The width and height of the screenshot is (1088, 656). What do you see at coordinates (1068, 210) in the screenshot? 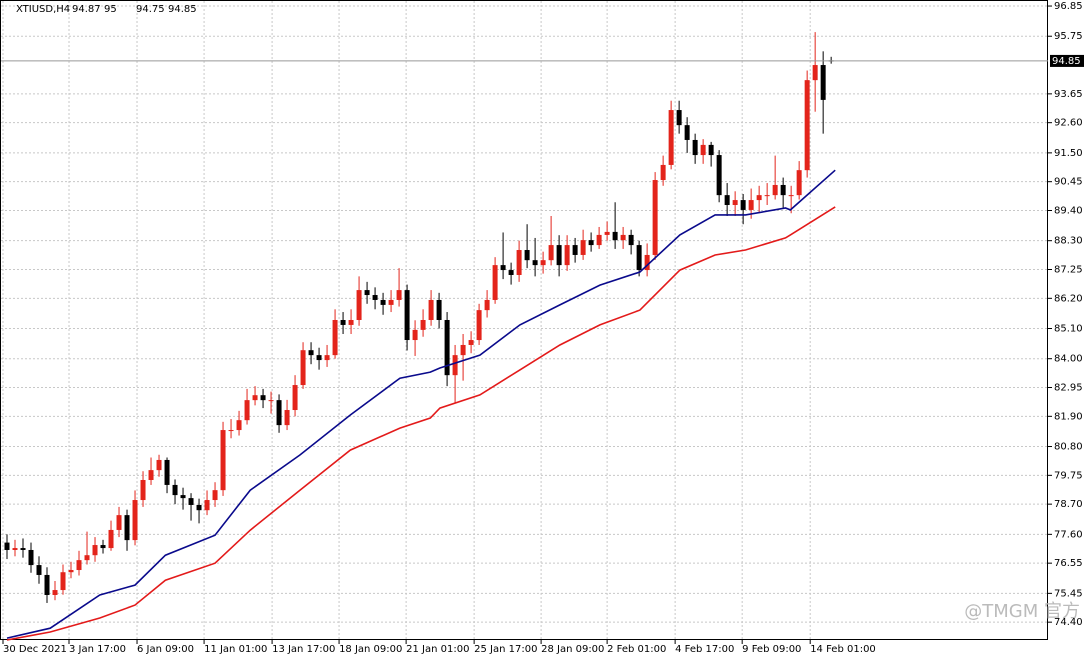
I see `y-tick-label: 89.40` at bounding box center [1068, 210].